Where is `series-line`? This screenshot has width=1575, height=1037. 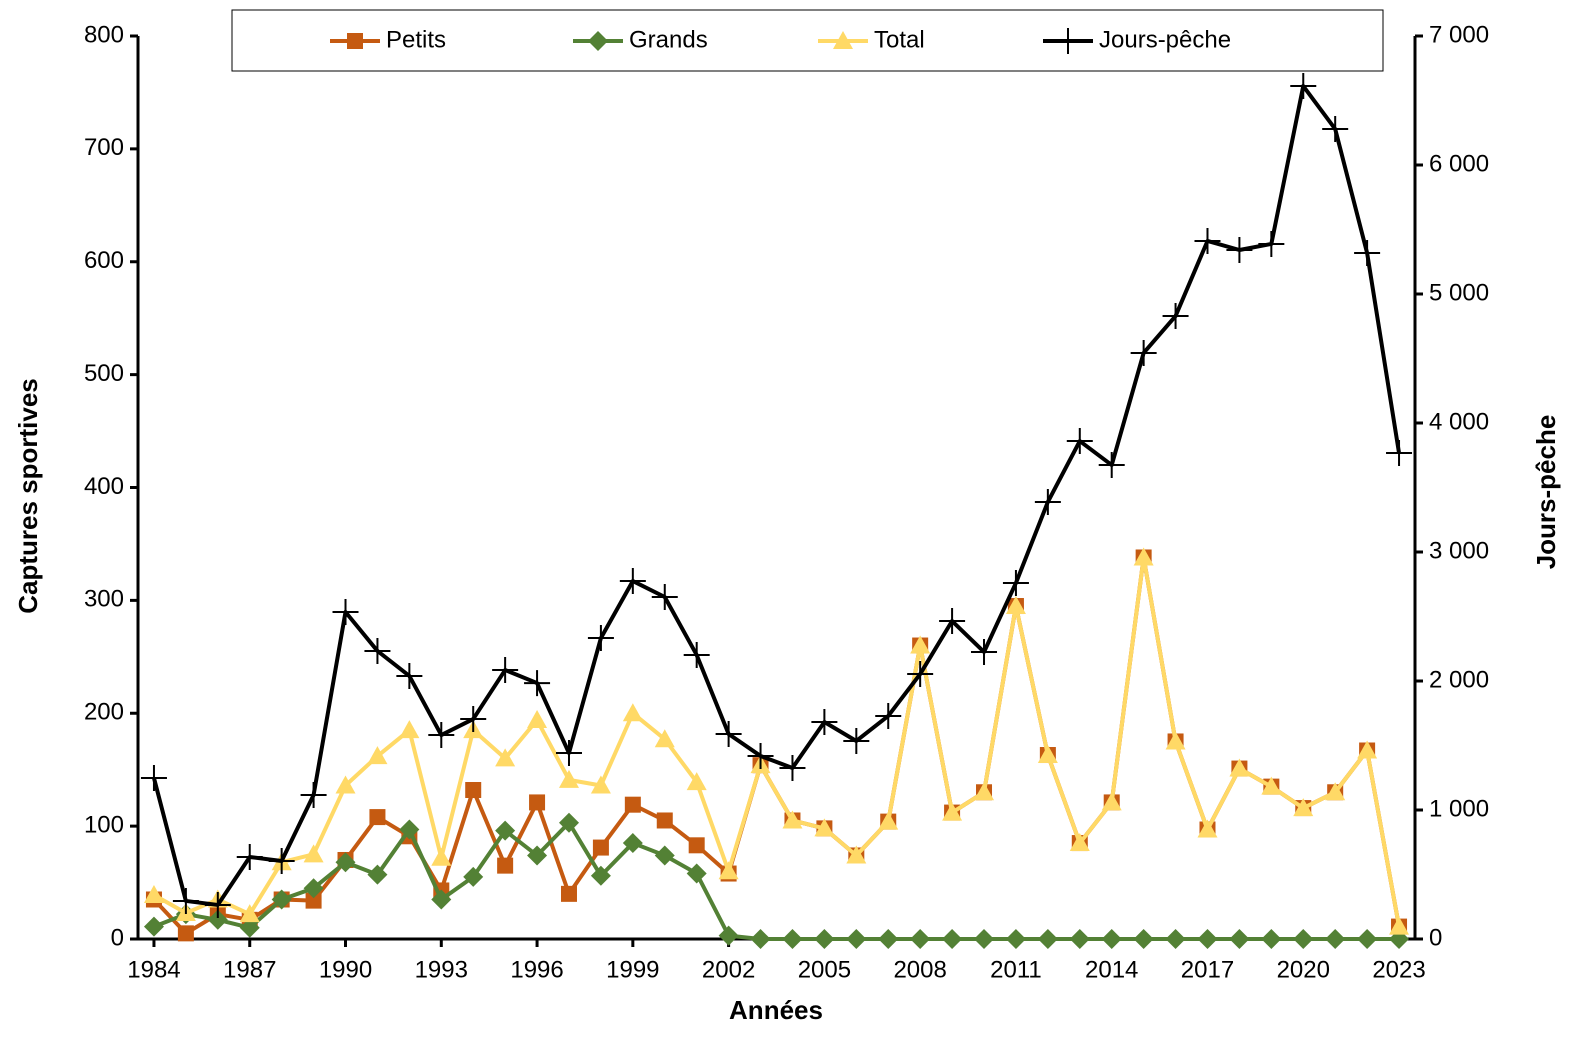 series-line is located at coordinates (776, 880).